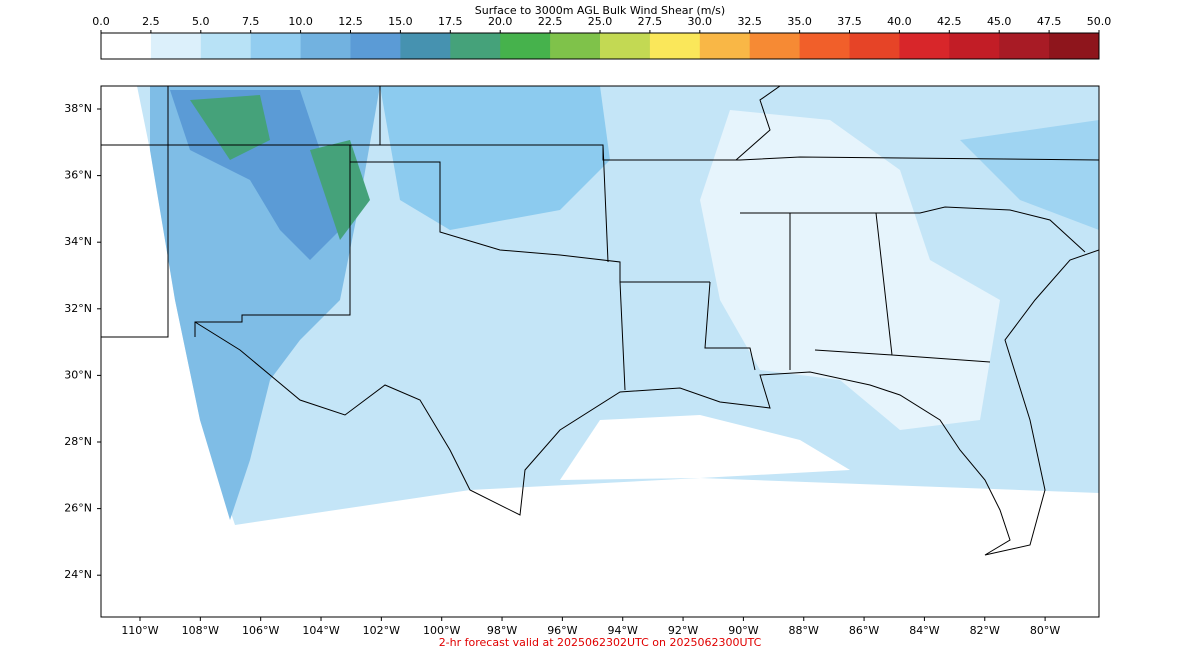  I want to click on lon-label: 110°W, so click(139, 630).